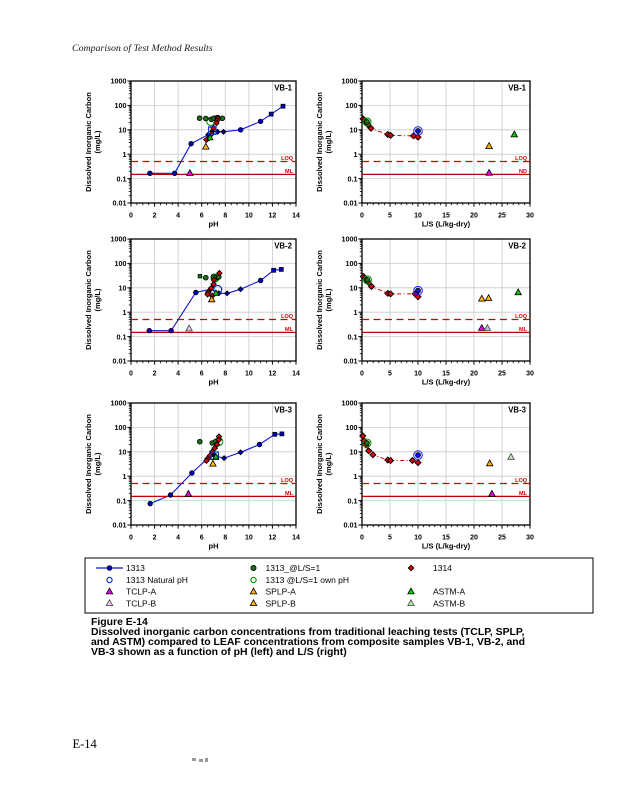  Describe the element at coordinates (293, 568) in the screenshot. I see `svg-text: 1313_@L/S=1` at that location.